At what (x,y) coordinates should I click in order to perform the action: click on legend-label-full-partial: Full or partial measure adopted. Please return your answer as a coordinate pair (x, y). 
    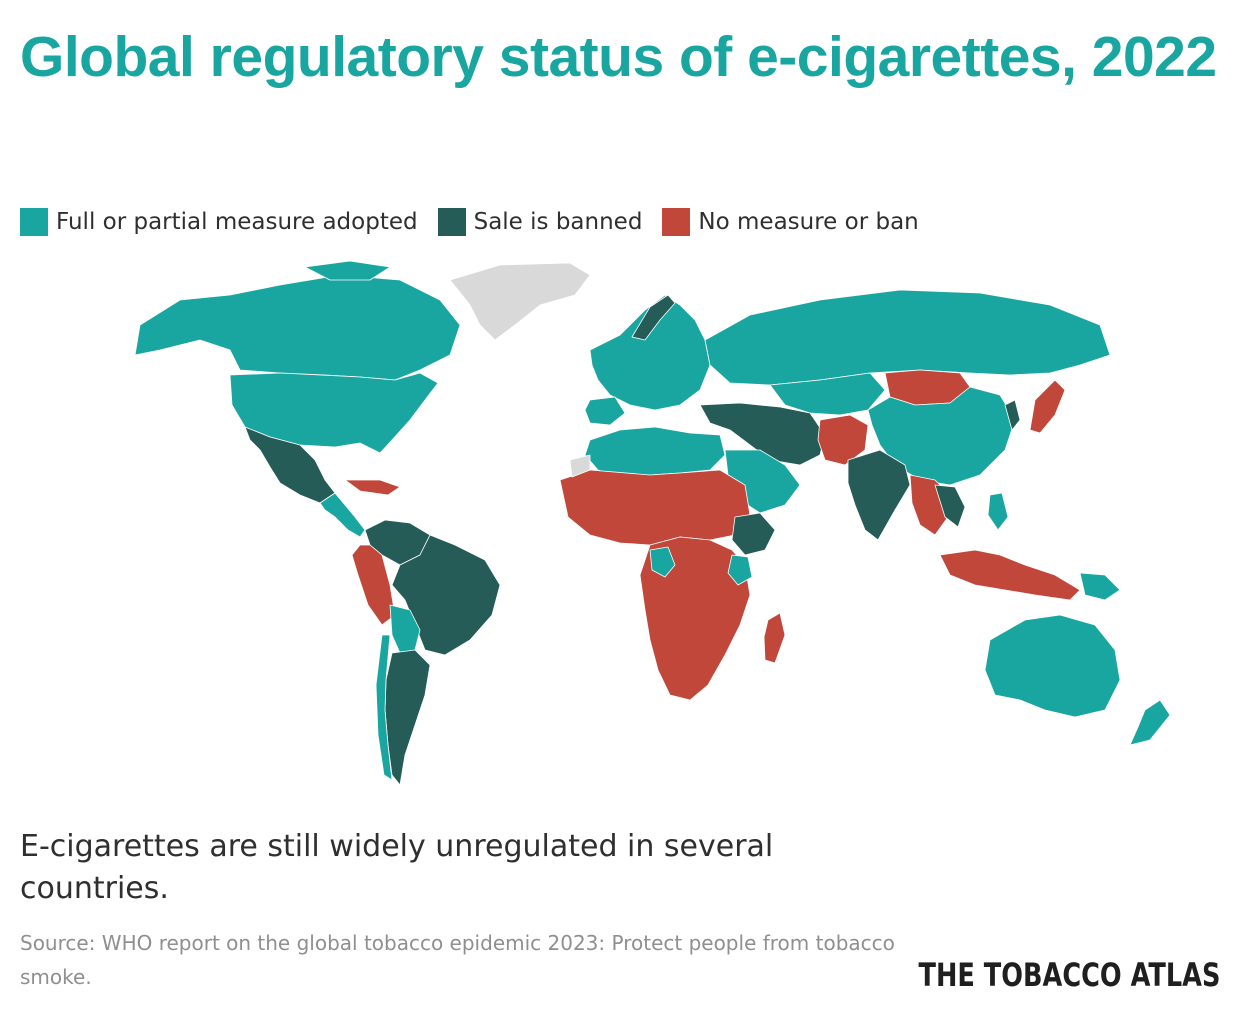
    Looking at the image, I should click on (237, 222).